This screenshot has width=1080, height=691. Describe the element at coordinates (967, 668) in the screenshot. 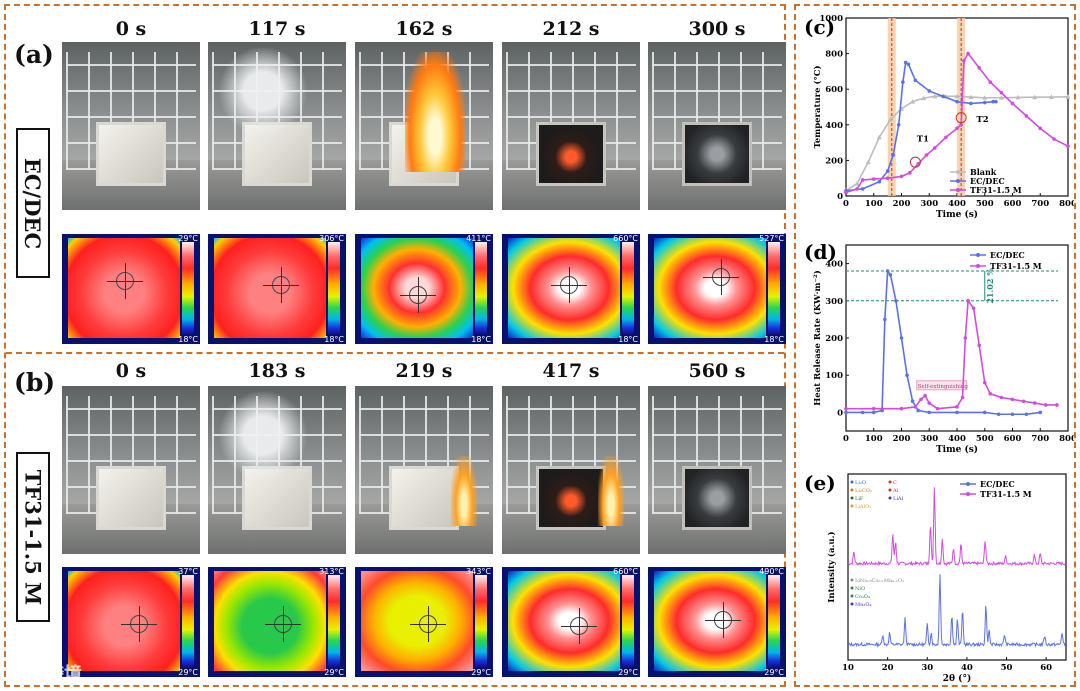

I see `x-tick-label: 40` at that location.